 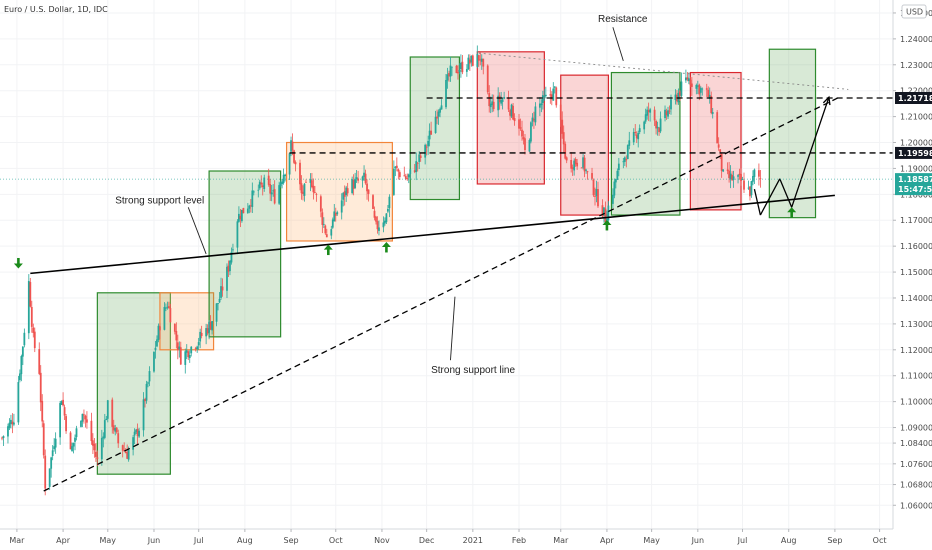 What do you see at coordinates (618, 44) in the screenshot?
I see `resistance-pointer` at bounding box center [618, 44].